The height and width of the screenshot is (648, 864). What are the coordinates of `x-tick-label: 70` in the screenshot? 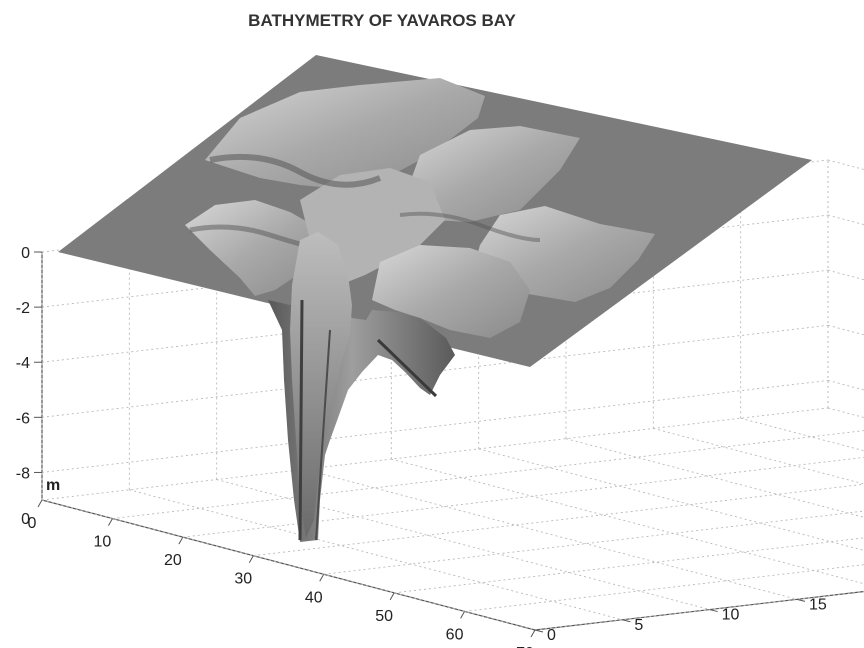 It's located at (525, 646).